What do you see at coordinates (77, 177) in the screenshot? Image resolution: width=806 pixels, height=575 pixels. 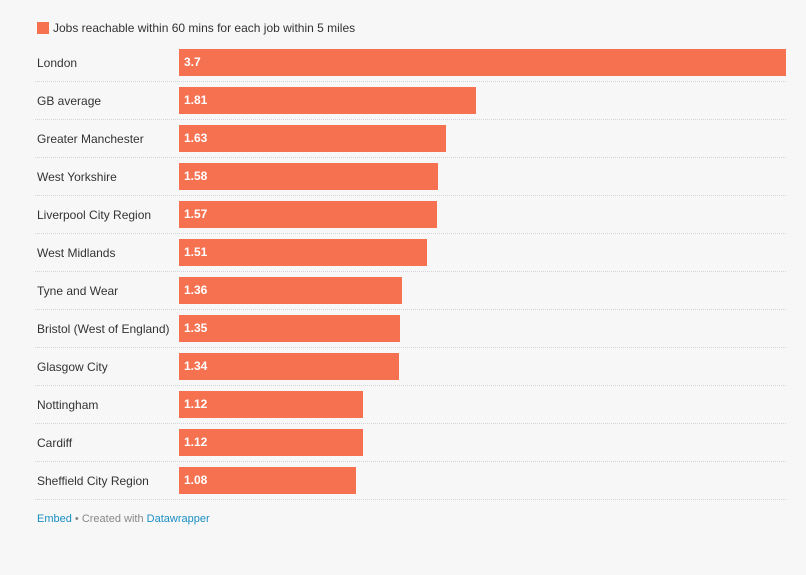 I see `category-label: West Yorkshire` at bounding box center [77, 177].